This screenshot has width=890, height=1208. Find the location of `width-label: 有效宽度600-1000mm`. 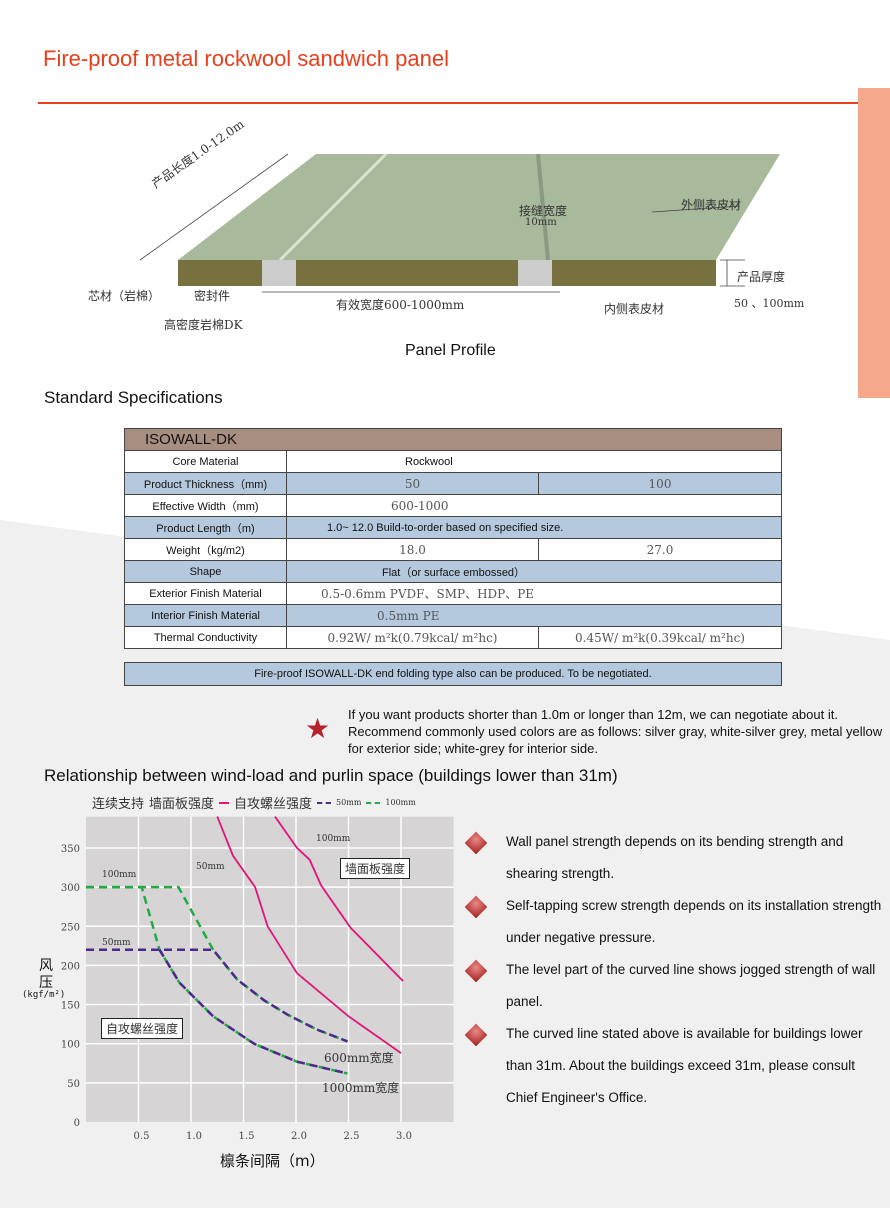

width-label: 有效宽度600-1000mm is located at coordinates (400, 305).